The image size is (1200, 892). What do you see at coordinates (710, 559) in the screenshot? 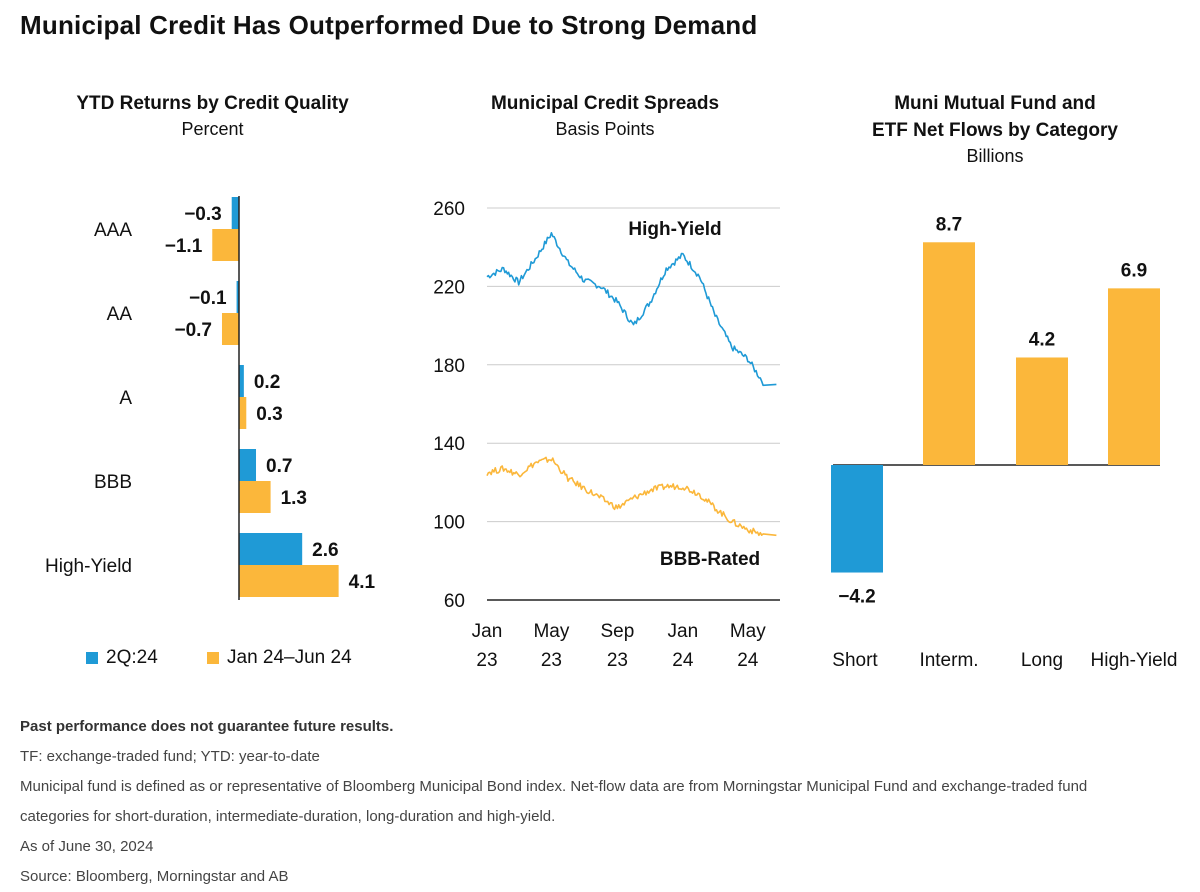
I see `series-label-bbb-rated: BBB-Rated` at bounding box center [710, 559].